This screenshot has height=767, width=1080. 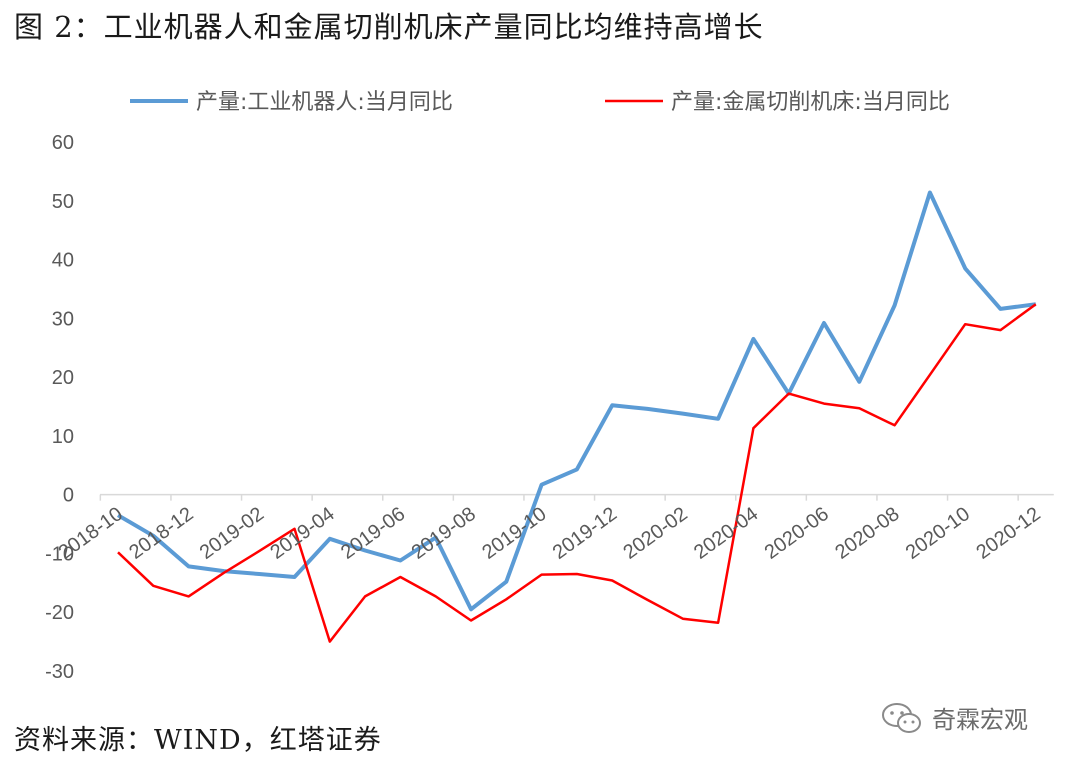 What do you see at coordinates (540, 102) in the screenshot?
I see `chart-legend: 产量:工业机器人:当月同比 产量:金属切削机床:当月同比` at bounding box center [540, 102].